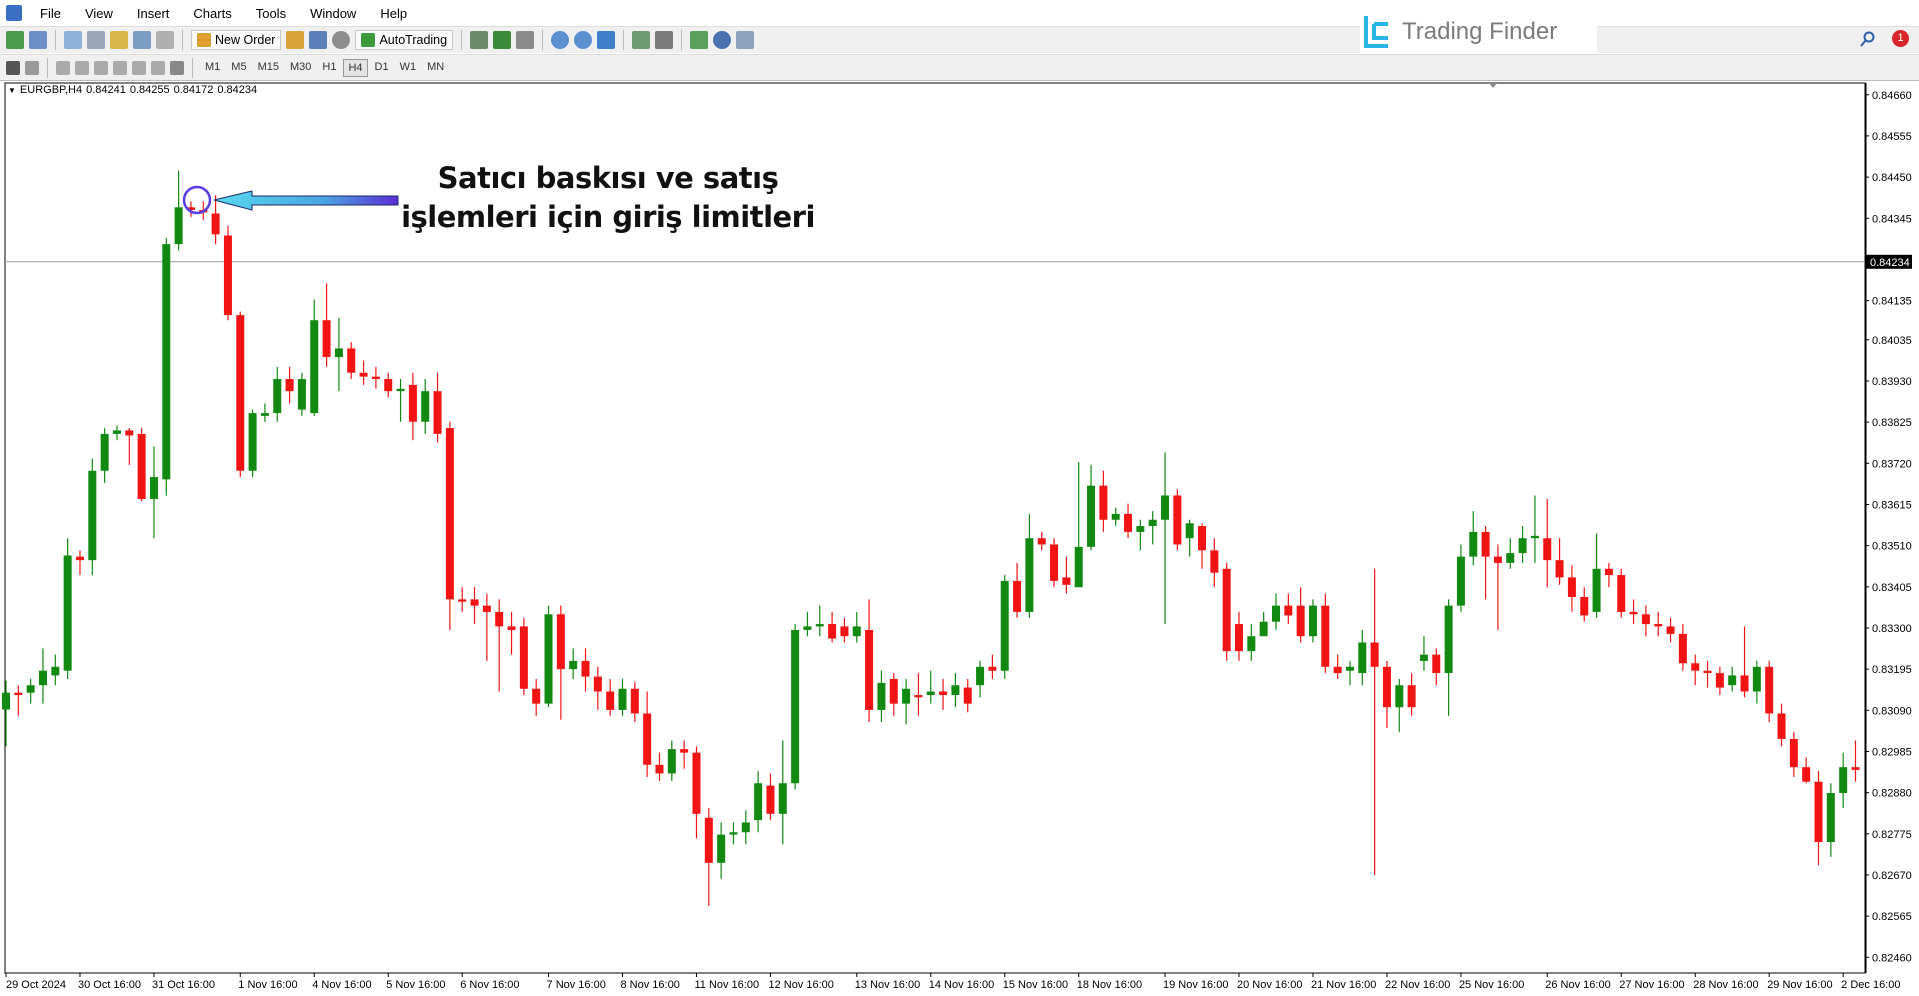  Describe the element at coordinates (158, 67) in the screenshot. I see `label-tool` at that location.